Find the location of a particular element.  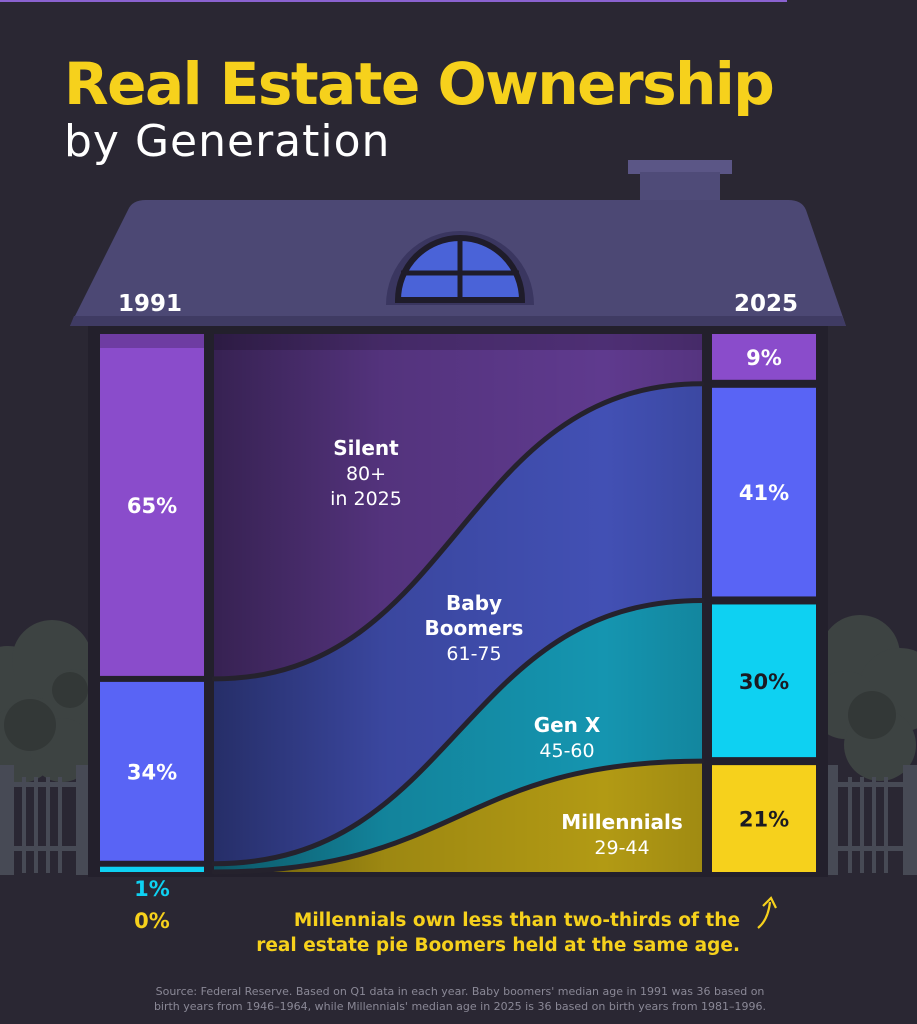

trees-left-shade is located at coordinates (46, 711).